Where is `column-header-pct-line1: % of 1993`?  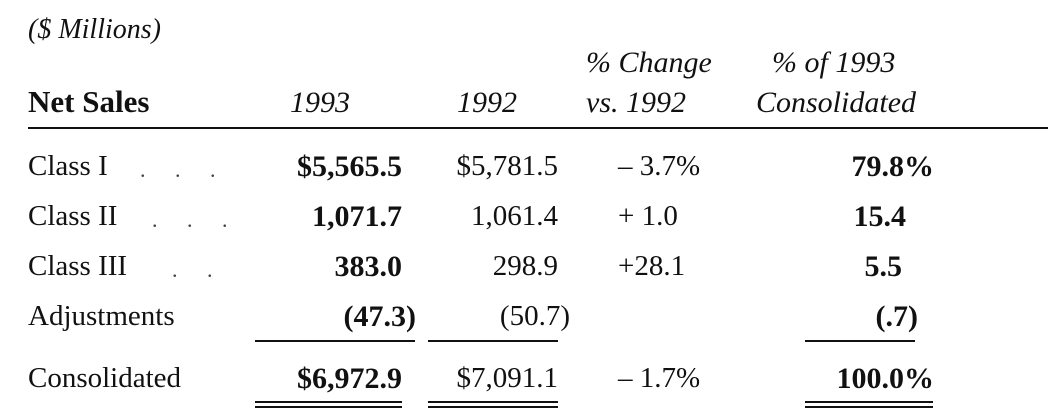
column-header-pct-line1: % of 1993 is located at coordinates (834, 62).